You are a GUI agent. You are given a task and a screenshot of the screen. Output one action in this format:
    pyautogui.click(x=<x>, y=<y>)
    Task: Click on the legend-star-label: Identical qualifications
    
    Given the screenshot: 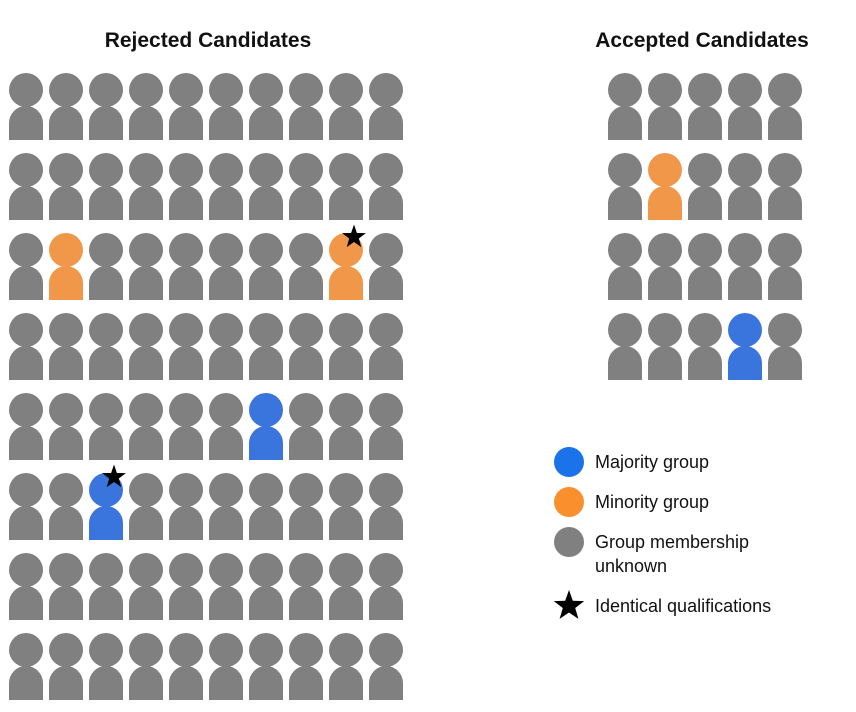 What is the action you would take?
    pyautogui.click(x=683, y=606)
    